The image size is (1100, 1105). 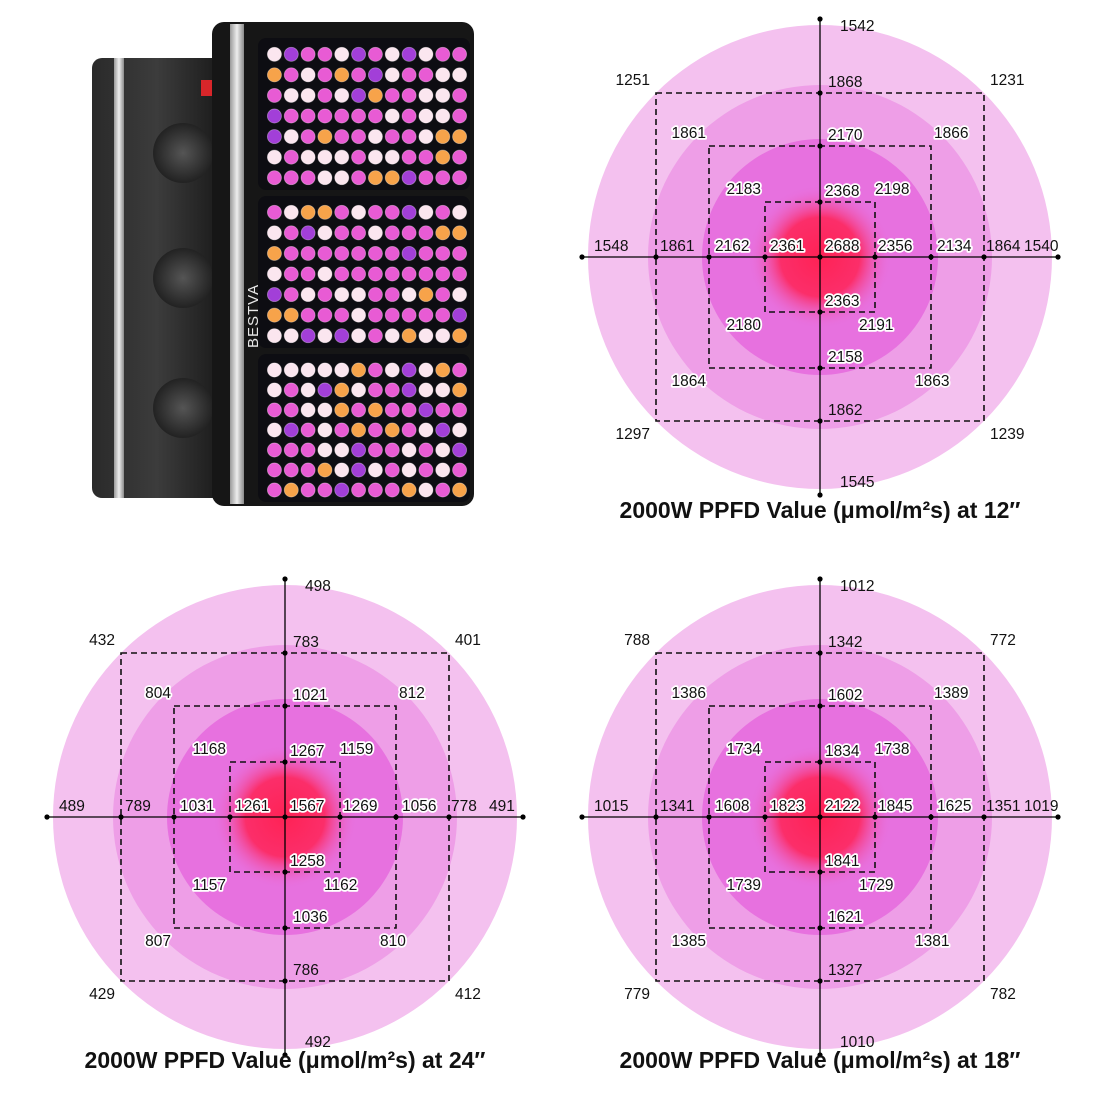 What do you see at coordinates (857, 586) in the screenshot?
I see `ppfd-value-top: 1012` at bounding box center [857, 586].